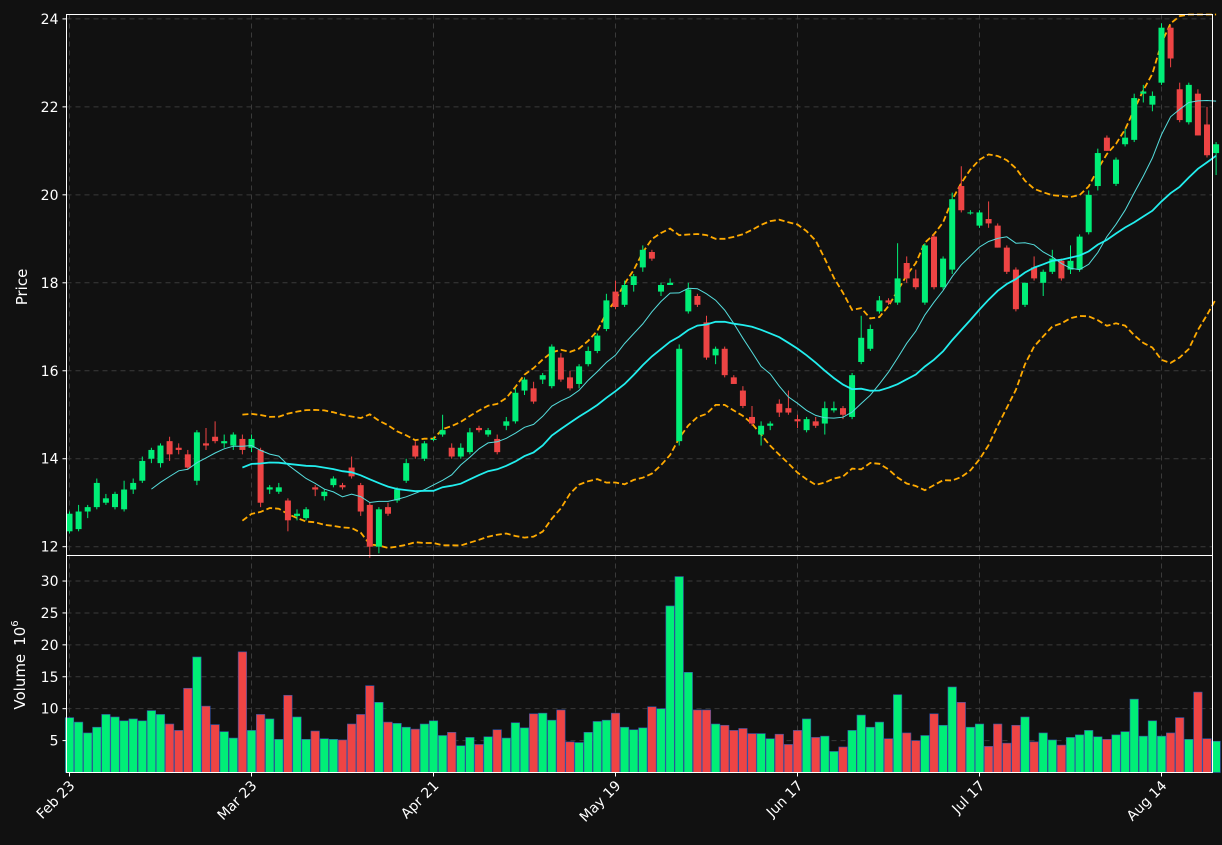 This screenshot has height=845, width=1222. What do you see at coordinates (22, 287) in the screenshot?
I see `price-axis-label: Price` at bounding box center [22, 287].